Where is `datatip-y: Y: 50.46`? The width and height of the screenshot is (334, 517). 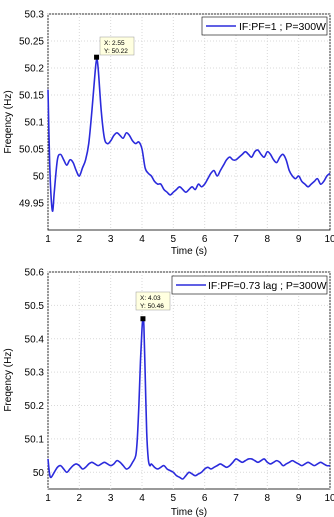 datatip-y: Y: 50.46 is located at coordinates (152, 306).